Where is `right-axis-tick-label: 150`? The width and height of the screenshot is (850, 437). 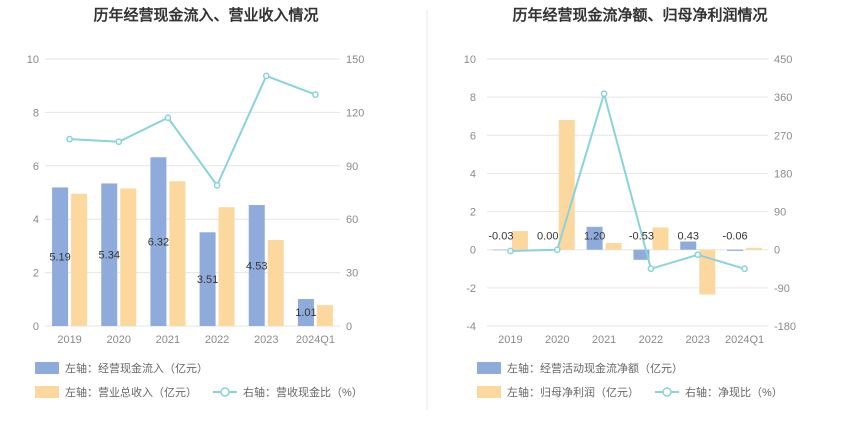
right-axis-tick-label: 150 is located at coordinates (355, 60).